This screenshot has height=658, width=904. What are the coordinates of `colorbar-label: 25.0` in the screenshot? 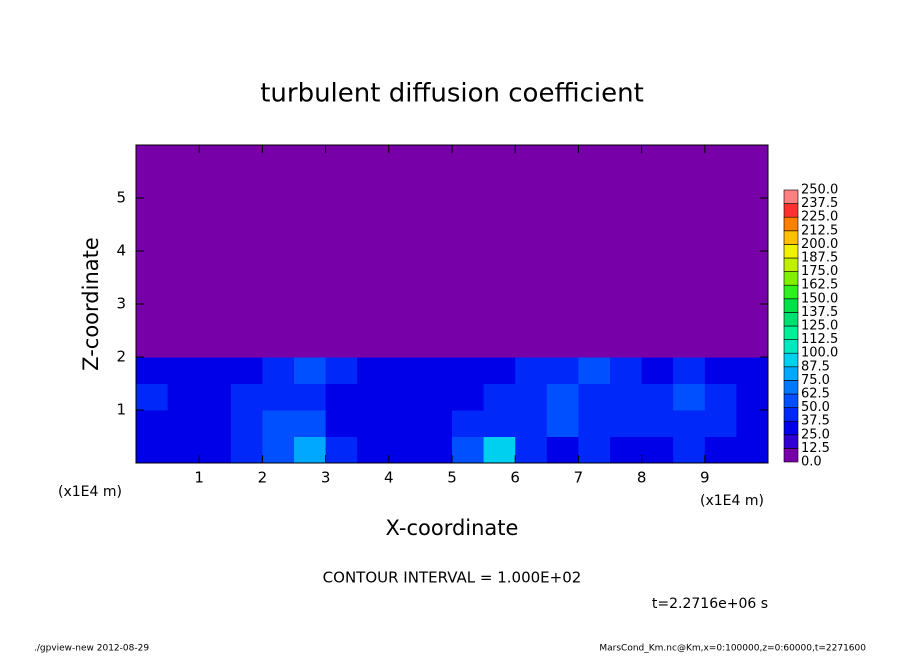 It's located at (815, 434).